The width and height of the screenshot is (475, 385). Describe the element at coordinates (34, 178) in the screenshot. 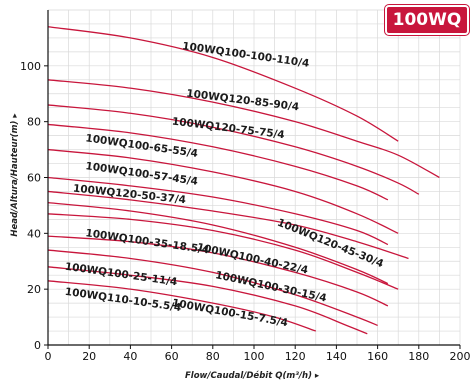

I see `y-tick-label: 60` at that location.